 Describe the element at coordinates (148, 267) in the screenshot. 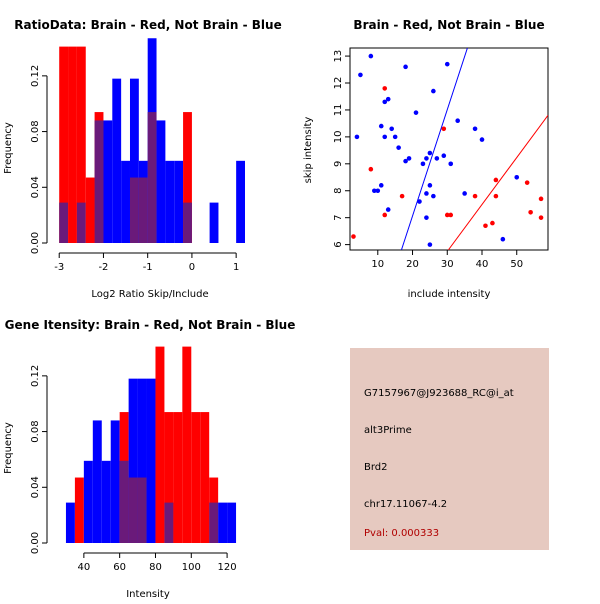

I see `x-tick-label: -1` at that location.